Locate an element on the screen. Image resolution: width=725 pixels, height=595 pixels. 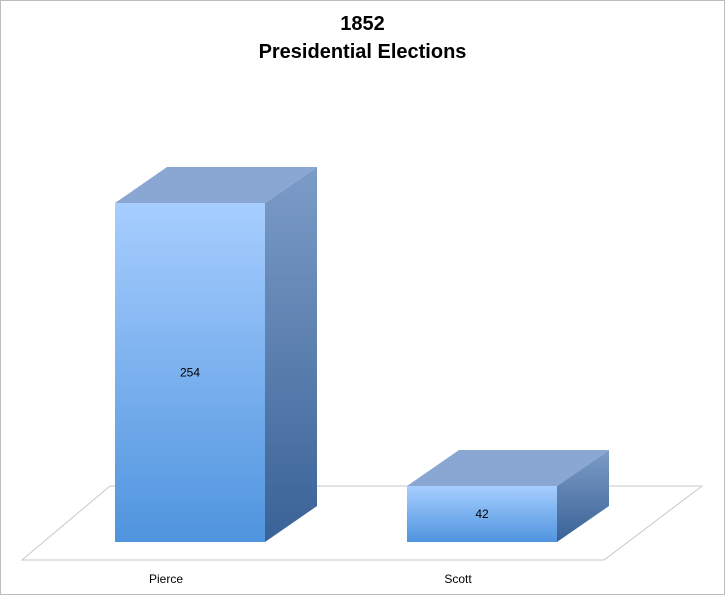
bar-front-scott is located at coordinates (482, 513).